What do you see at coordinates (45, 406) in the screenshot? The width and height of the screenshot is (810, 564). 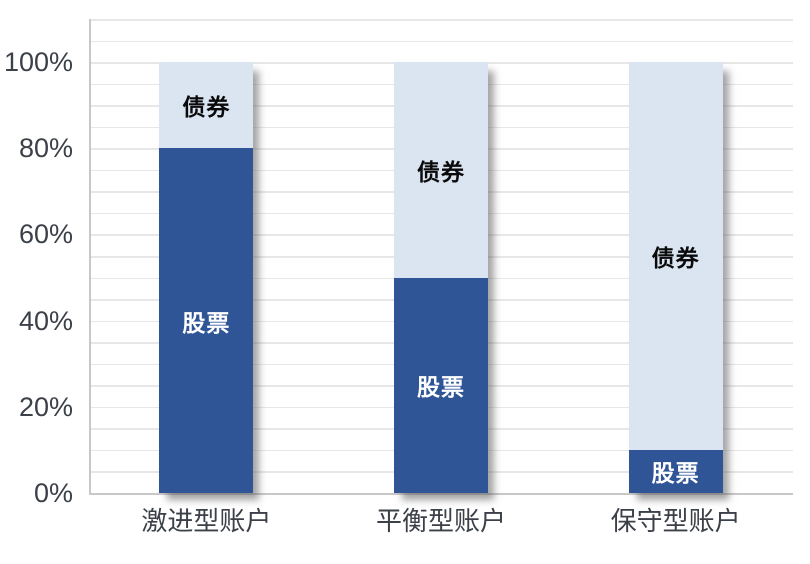 I see `y-tick-label: 20%` at bounding box center [45, 406].